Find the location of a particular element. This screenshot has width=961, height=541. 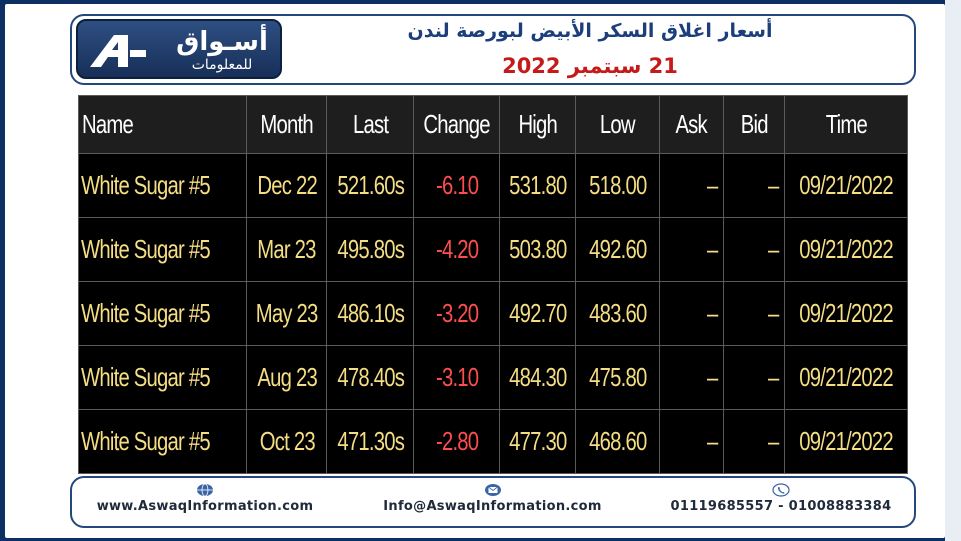

column-header-label: Ask is located at coordinates (691, 124).